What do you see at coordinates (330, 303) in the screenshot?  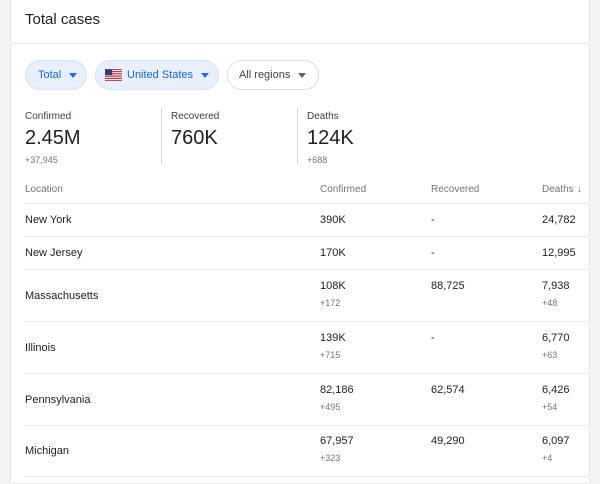 I see `row-confirmed-delta: +172` at bounding box center [330, 303].